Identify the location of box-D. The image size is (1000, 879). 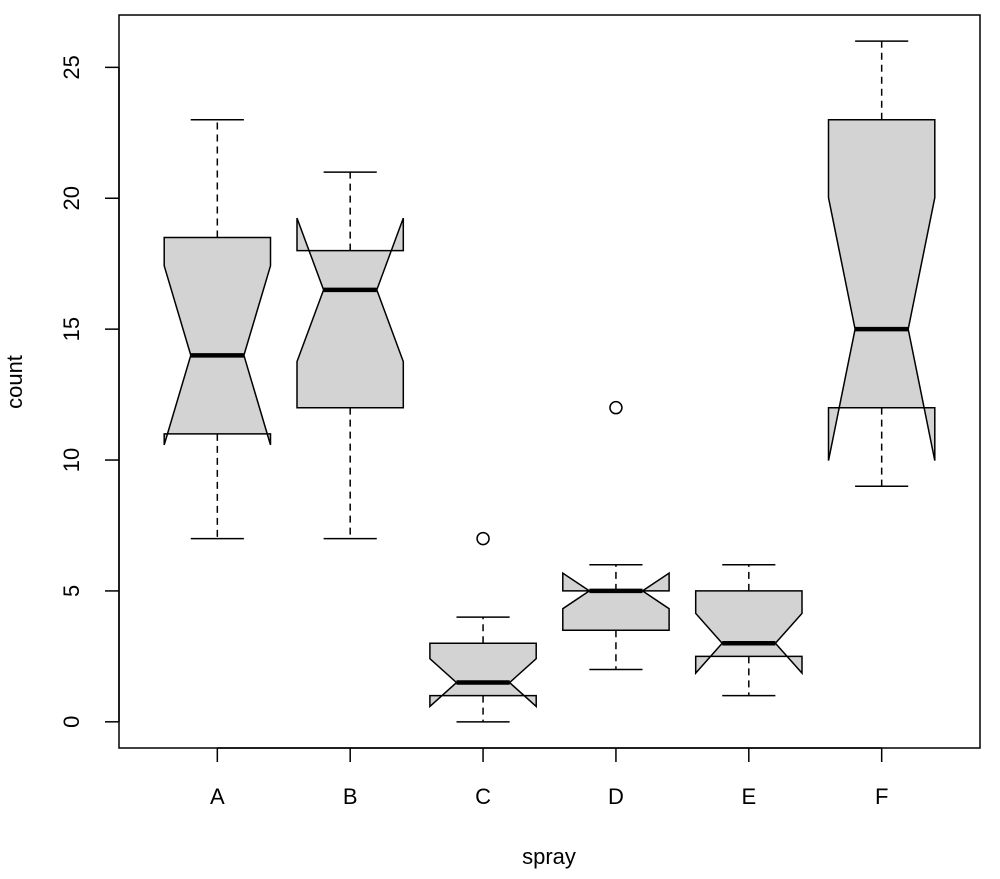
(616, 535).